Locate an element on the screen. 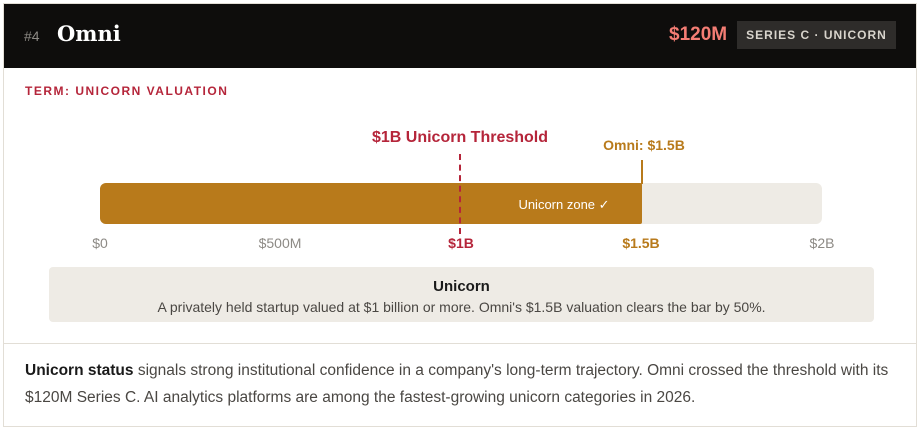 This screenshot has height=431, width=922. card-header: #4 Omni $120M SERIES C · UNICORN is located at coordinates (460, 36).